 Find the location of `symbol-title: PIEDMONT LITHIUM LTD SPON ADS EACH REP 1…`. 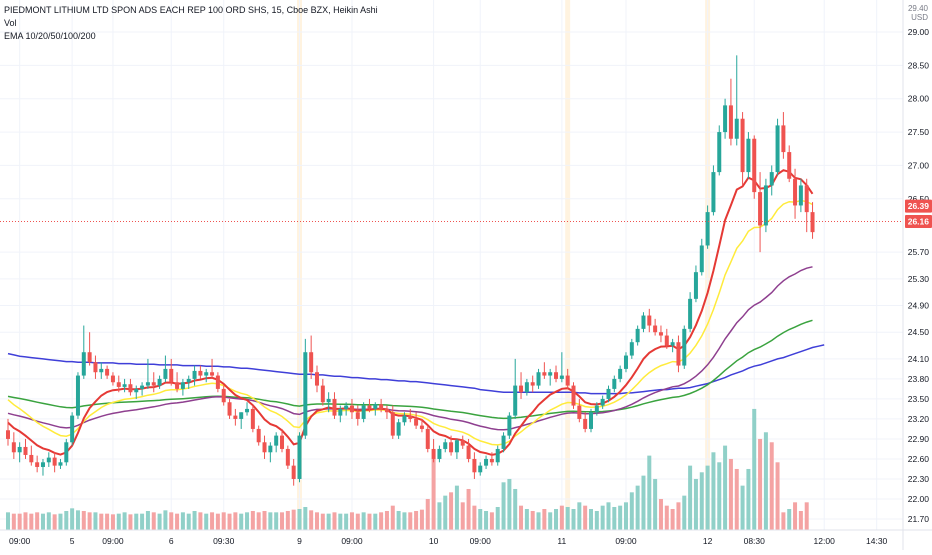

symbol-title: PIEDMONT LITHIUM LTD SPON ADS EACH REP 1… is located at coordinates (191, 10).